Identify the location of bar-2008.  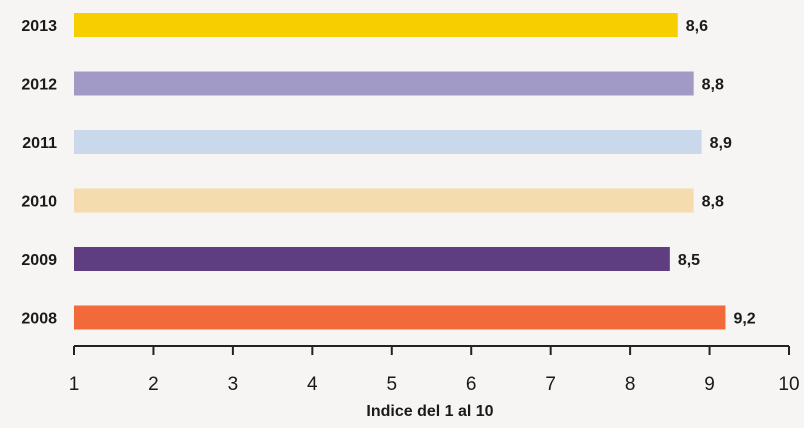
(400, 317).